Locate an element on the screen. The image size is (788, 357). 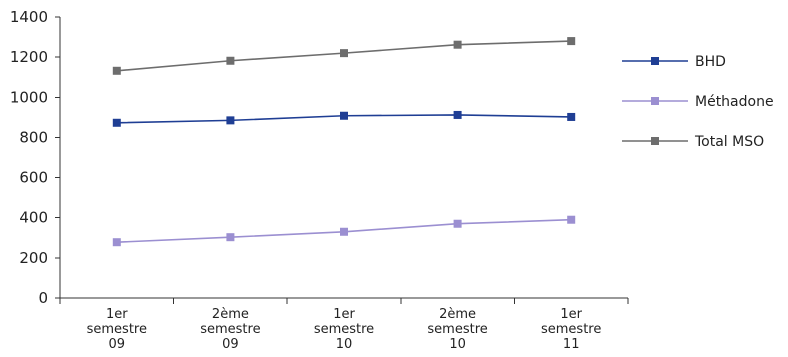
x-tick-label: 2ème semestre 10 is located at coordinates (457, 329).